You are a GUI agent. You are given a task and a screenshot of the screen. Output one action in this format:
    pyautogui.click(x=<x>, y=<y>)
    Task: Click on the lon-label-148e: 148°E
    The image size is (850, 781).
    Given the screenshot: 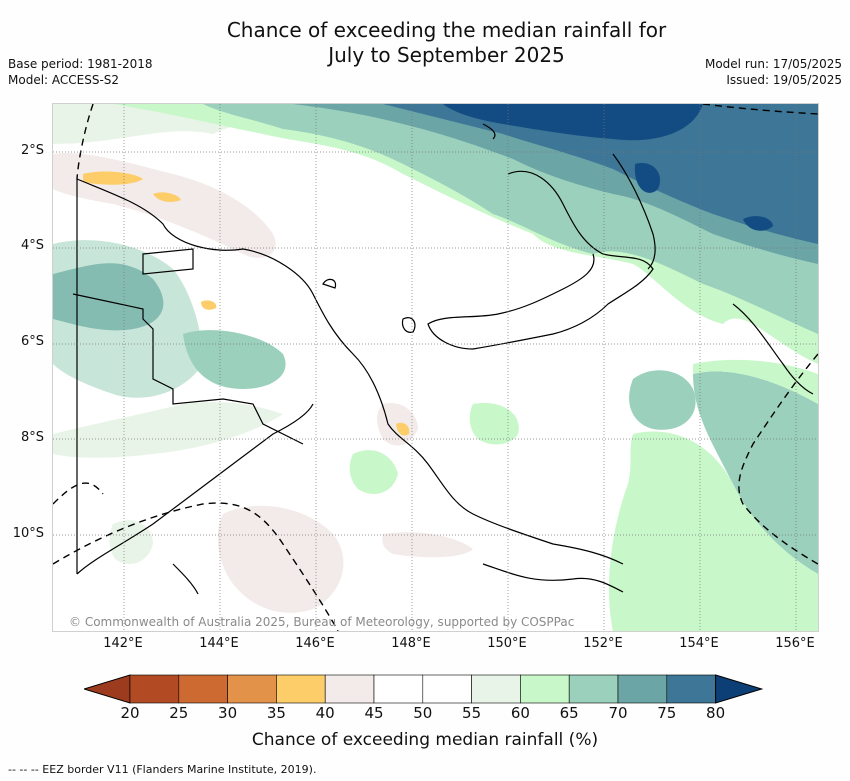 What is the action you would take?
    pyautogui.click(x=411, y=643)
    